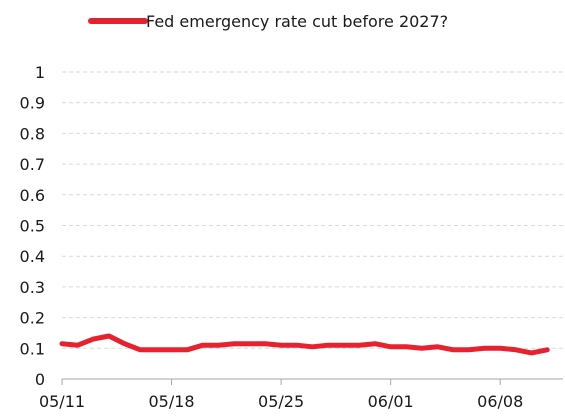 The image size is (565, 419). Describe the element at coordinates (32, 133) in the screenshot. I see `y-tick-label: 0.8` at that location.